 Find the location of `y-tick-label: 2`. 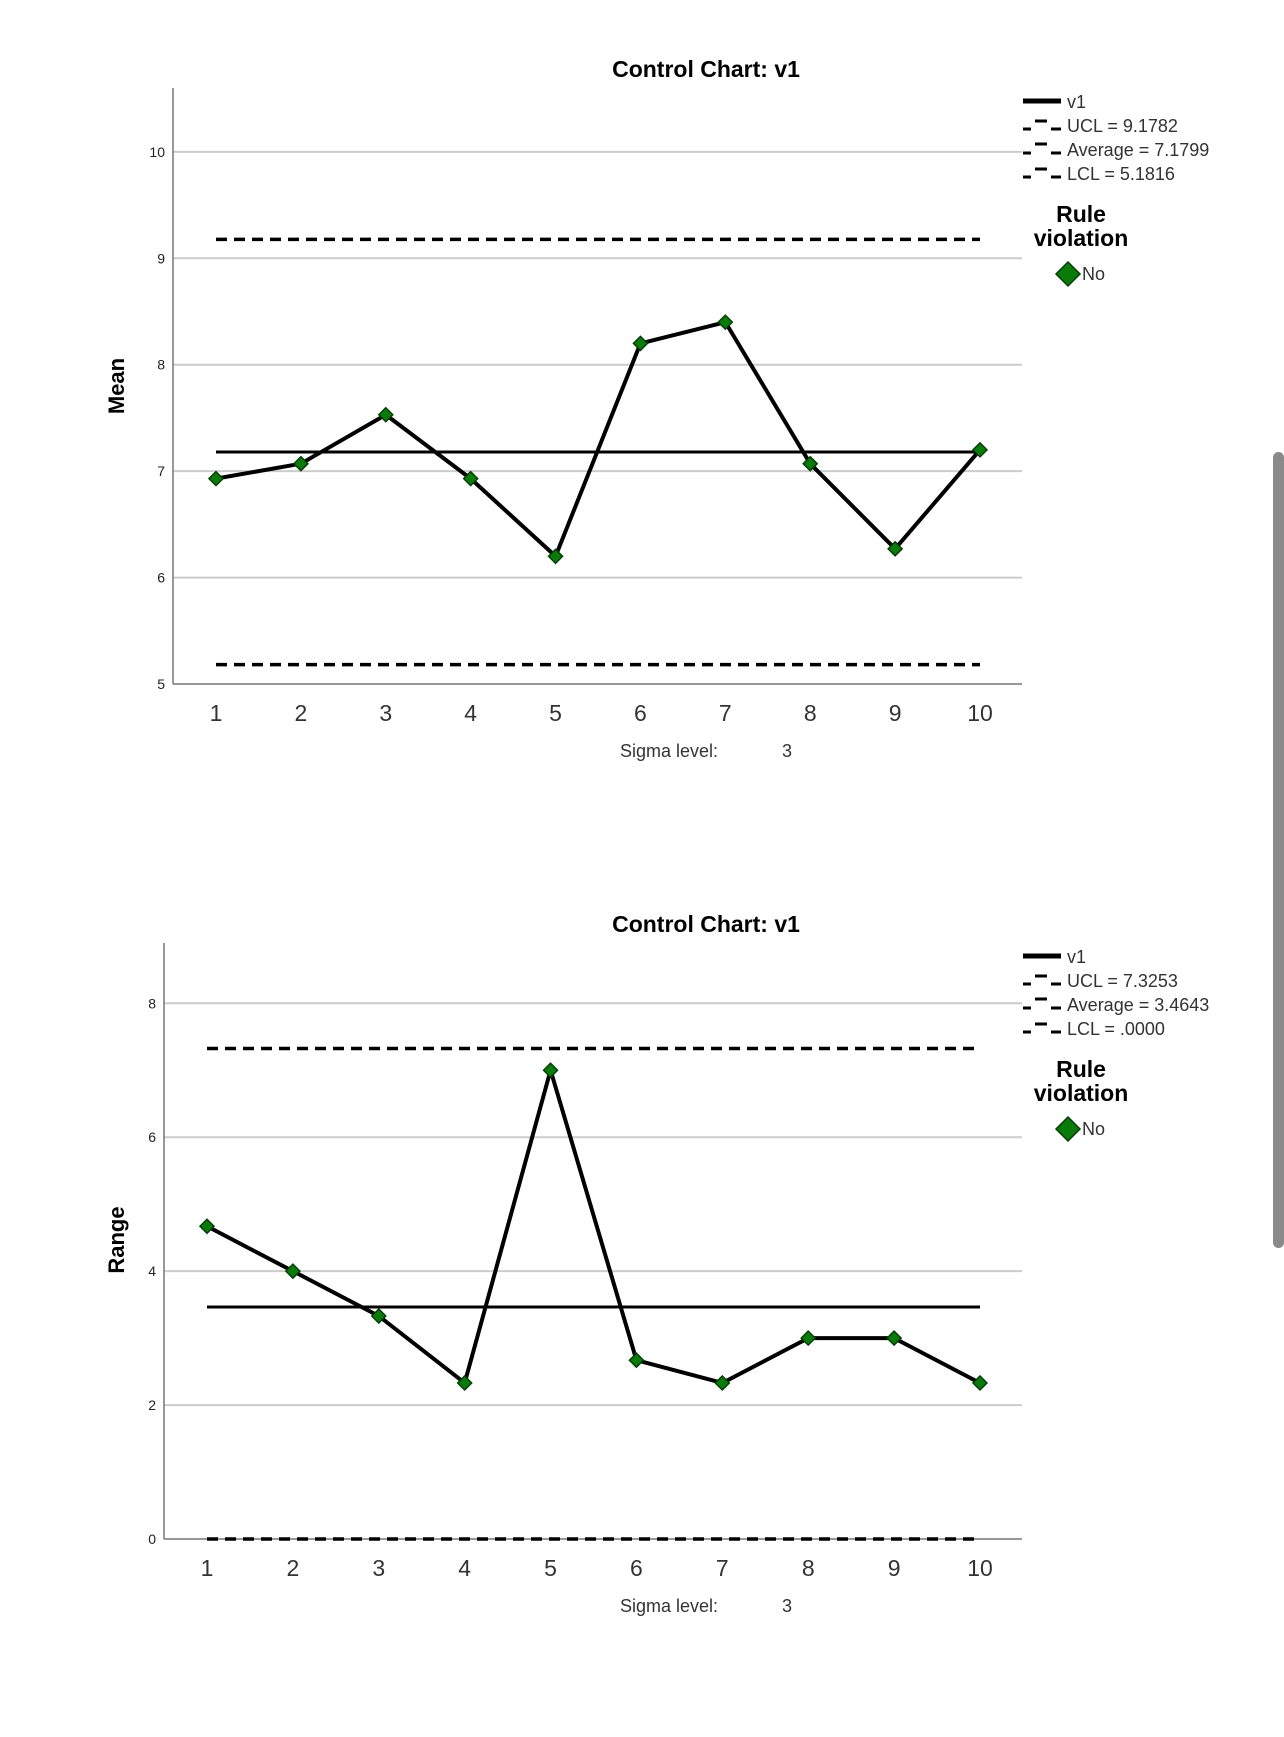

y-tick-label: 2 is located at coordinates (152, 1405).